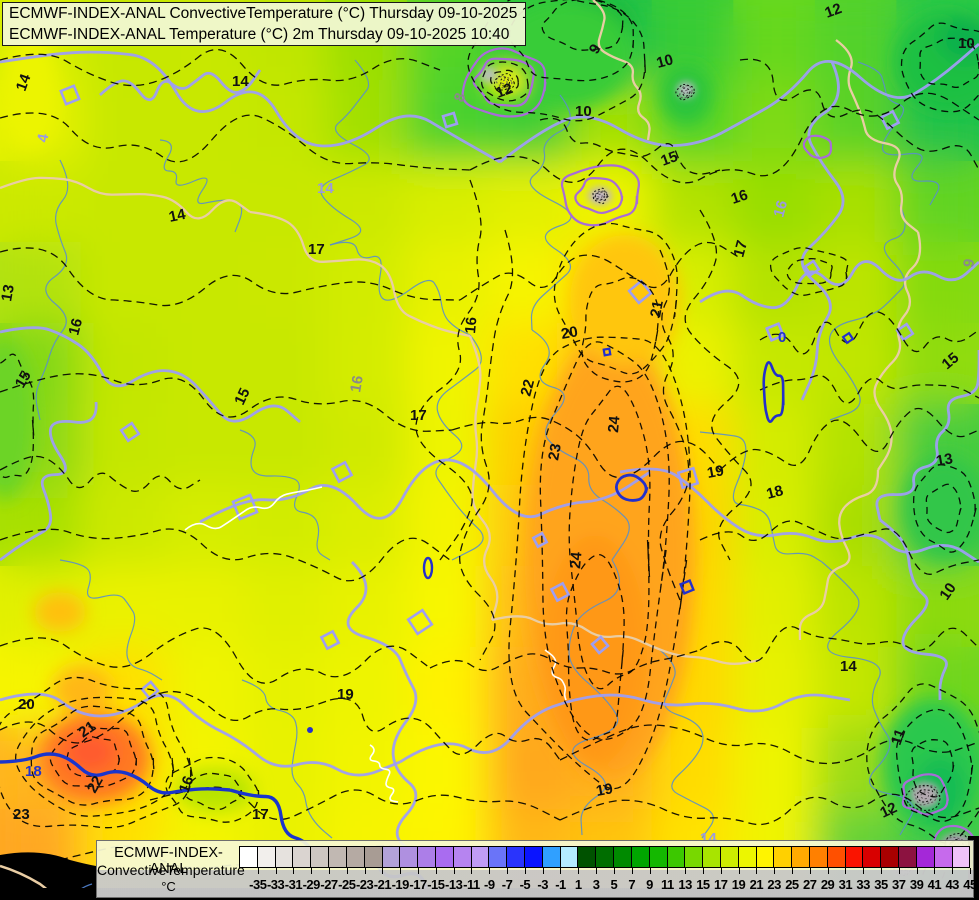 This screenshot has width=979, height=900. I want to click on colorbar-tick-label: 9, so click(649, 884).